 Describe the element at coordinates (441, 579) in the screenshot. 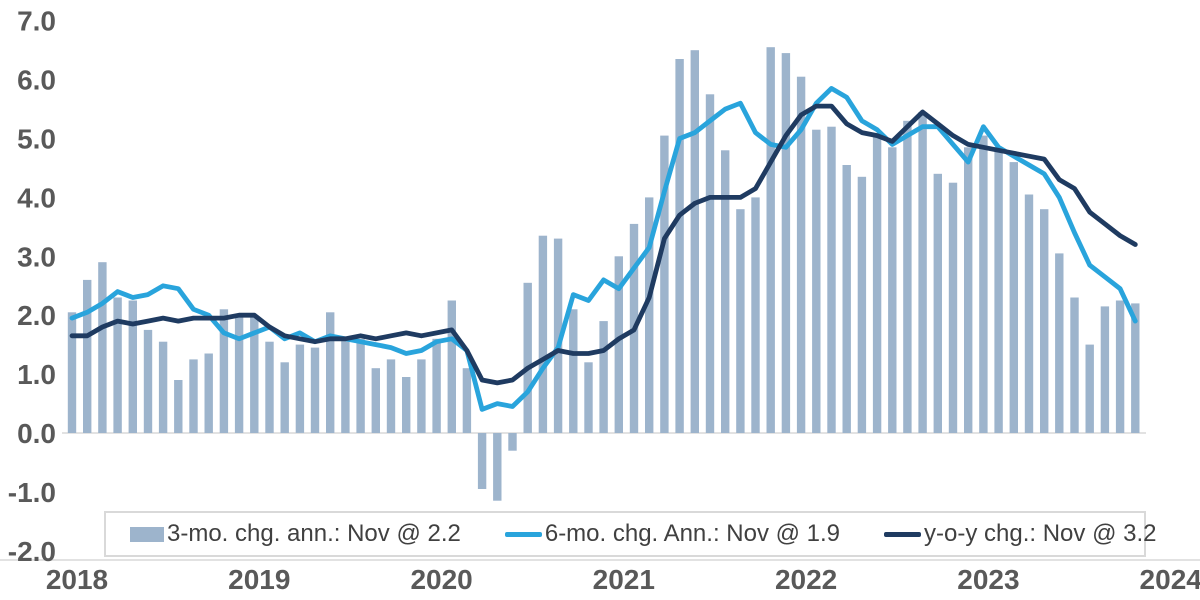

I see `x-tick-2020: 2020` at that location.